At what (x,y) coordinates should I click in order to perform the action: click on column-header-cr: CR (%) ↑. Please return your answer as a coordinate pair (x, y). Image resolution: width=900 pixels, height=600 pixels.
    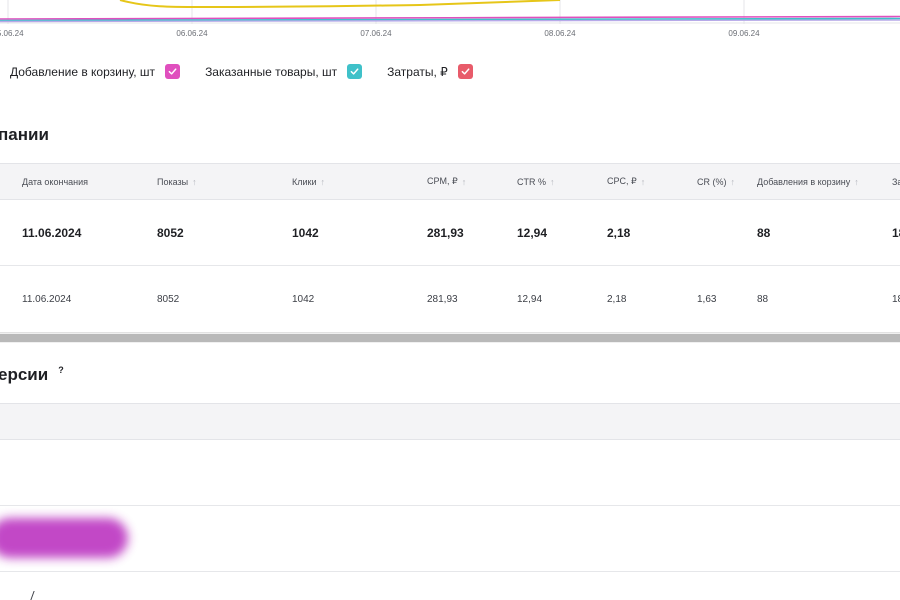
    Looking at the image, I should click on (716, 181).